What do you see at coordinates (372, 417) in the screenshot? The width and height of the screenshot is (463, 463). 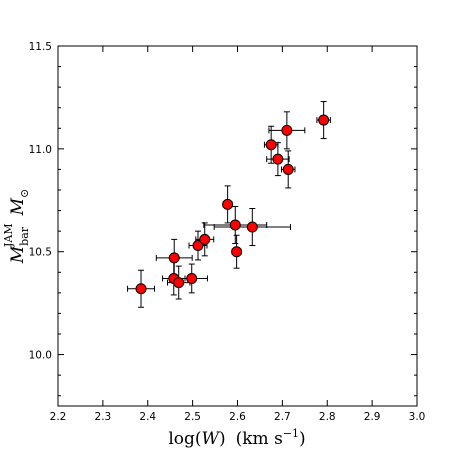 I see `x-tick-label: 2.9` at bounding box center [372, 417].